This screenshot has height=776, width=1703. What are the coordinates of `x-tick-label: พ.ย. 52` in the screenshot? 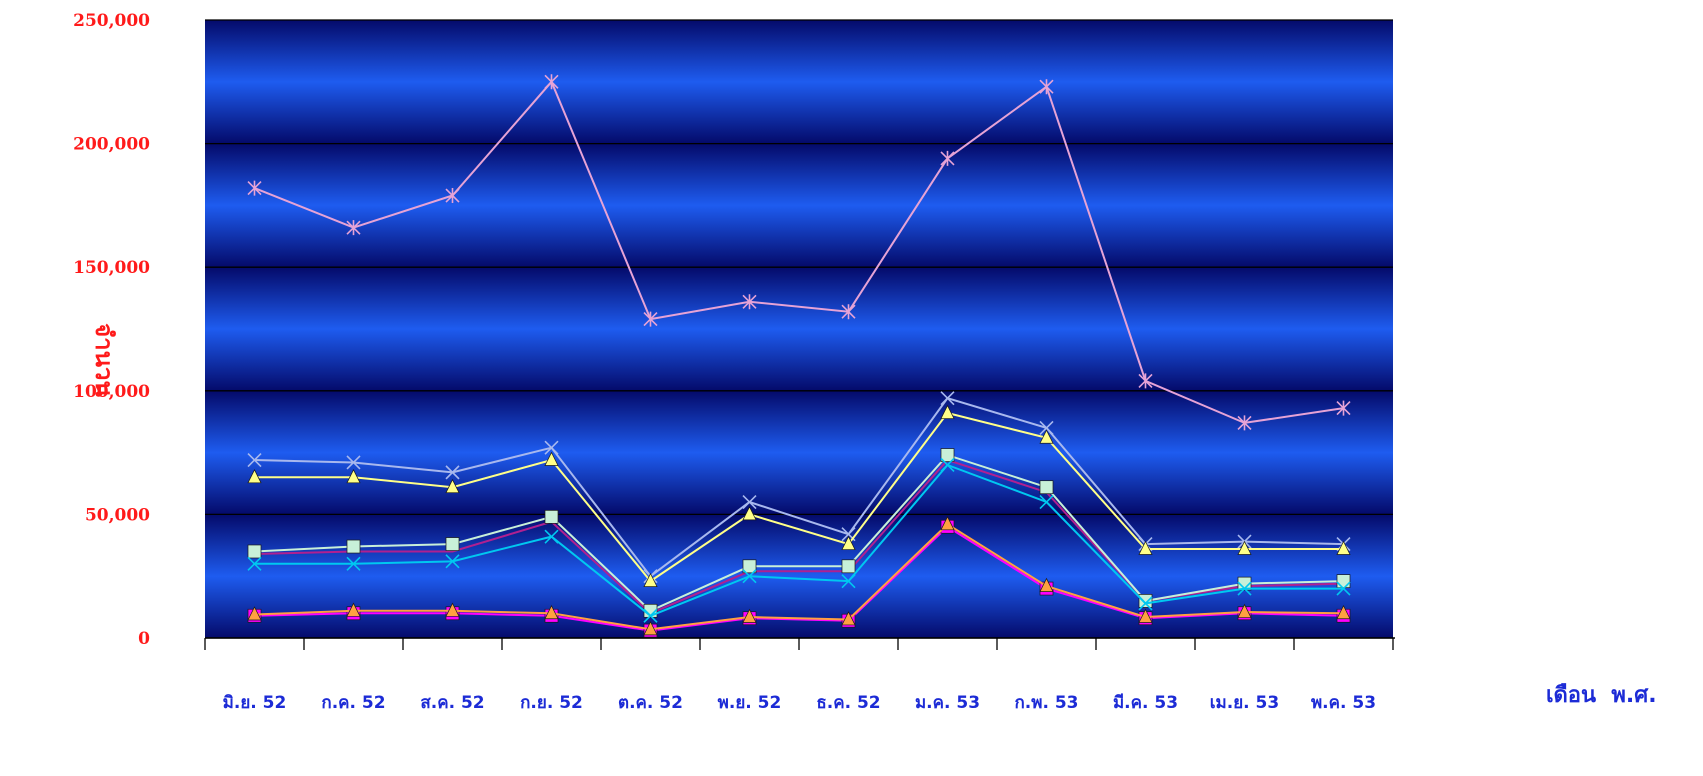 It's located at (750, 703).